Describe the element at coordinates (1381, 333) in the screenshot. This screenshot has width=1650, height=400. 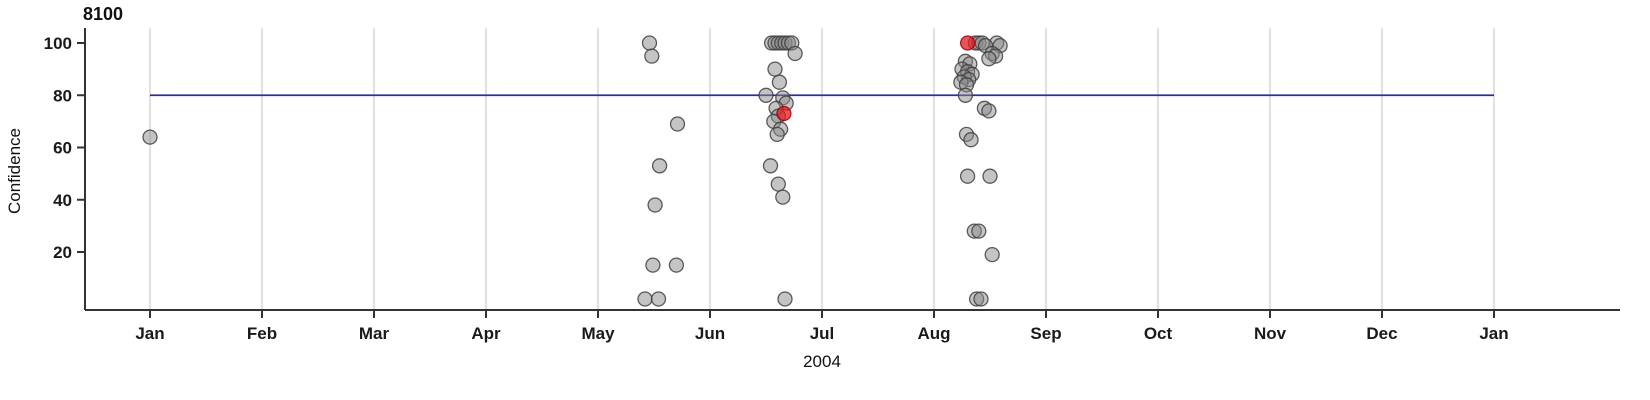
I see `x-tick-label-dec-11: Dec` at that location.